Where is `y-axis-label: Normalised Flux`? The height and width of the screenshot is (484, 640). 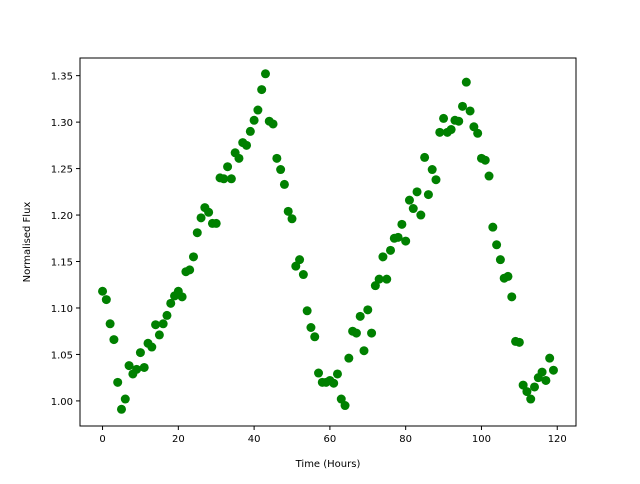
y-axis-label: Normalised Flux is located at coordinates (27, 242).